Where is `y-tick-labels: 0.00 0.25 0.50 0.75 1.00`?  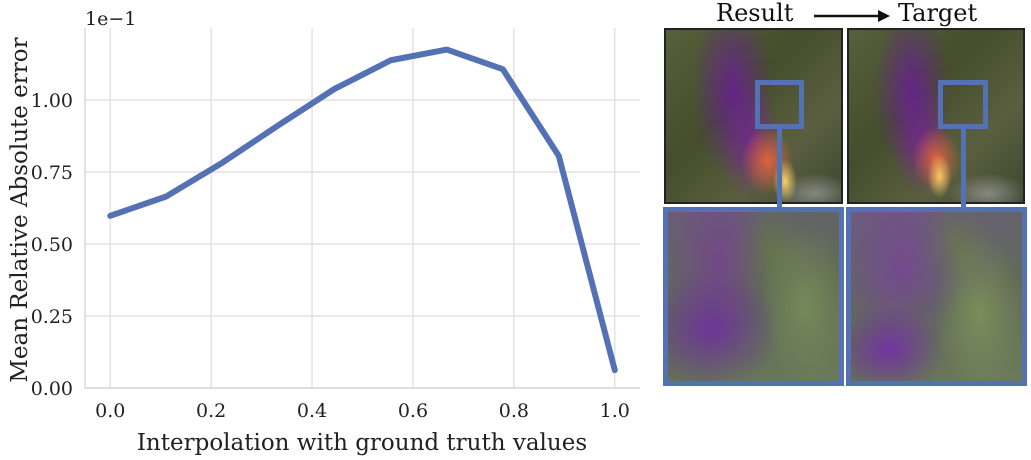 y-tick-labels: 0.00 0.25 0.50 0.75 1.00 is located at coordinates (52, 245).